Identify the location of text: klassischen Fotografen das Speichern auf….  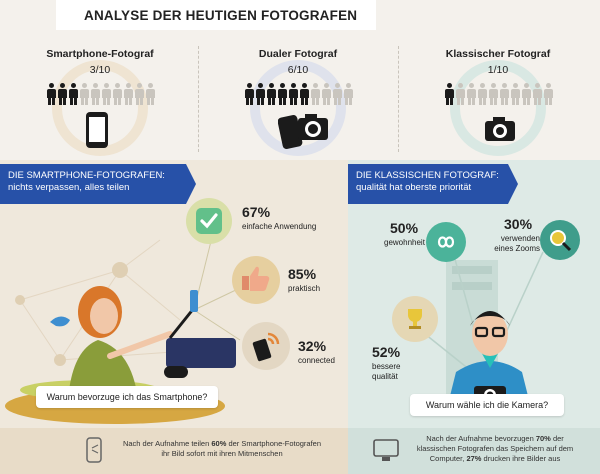
(495, 449).